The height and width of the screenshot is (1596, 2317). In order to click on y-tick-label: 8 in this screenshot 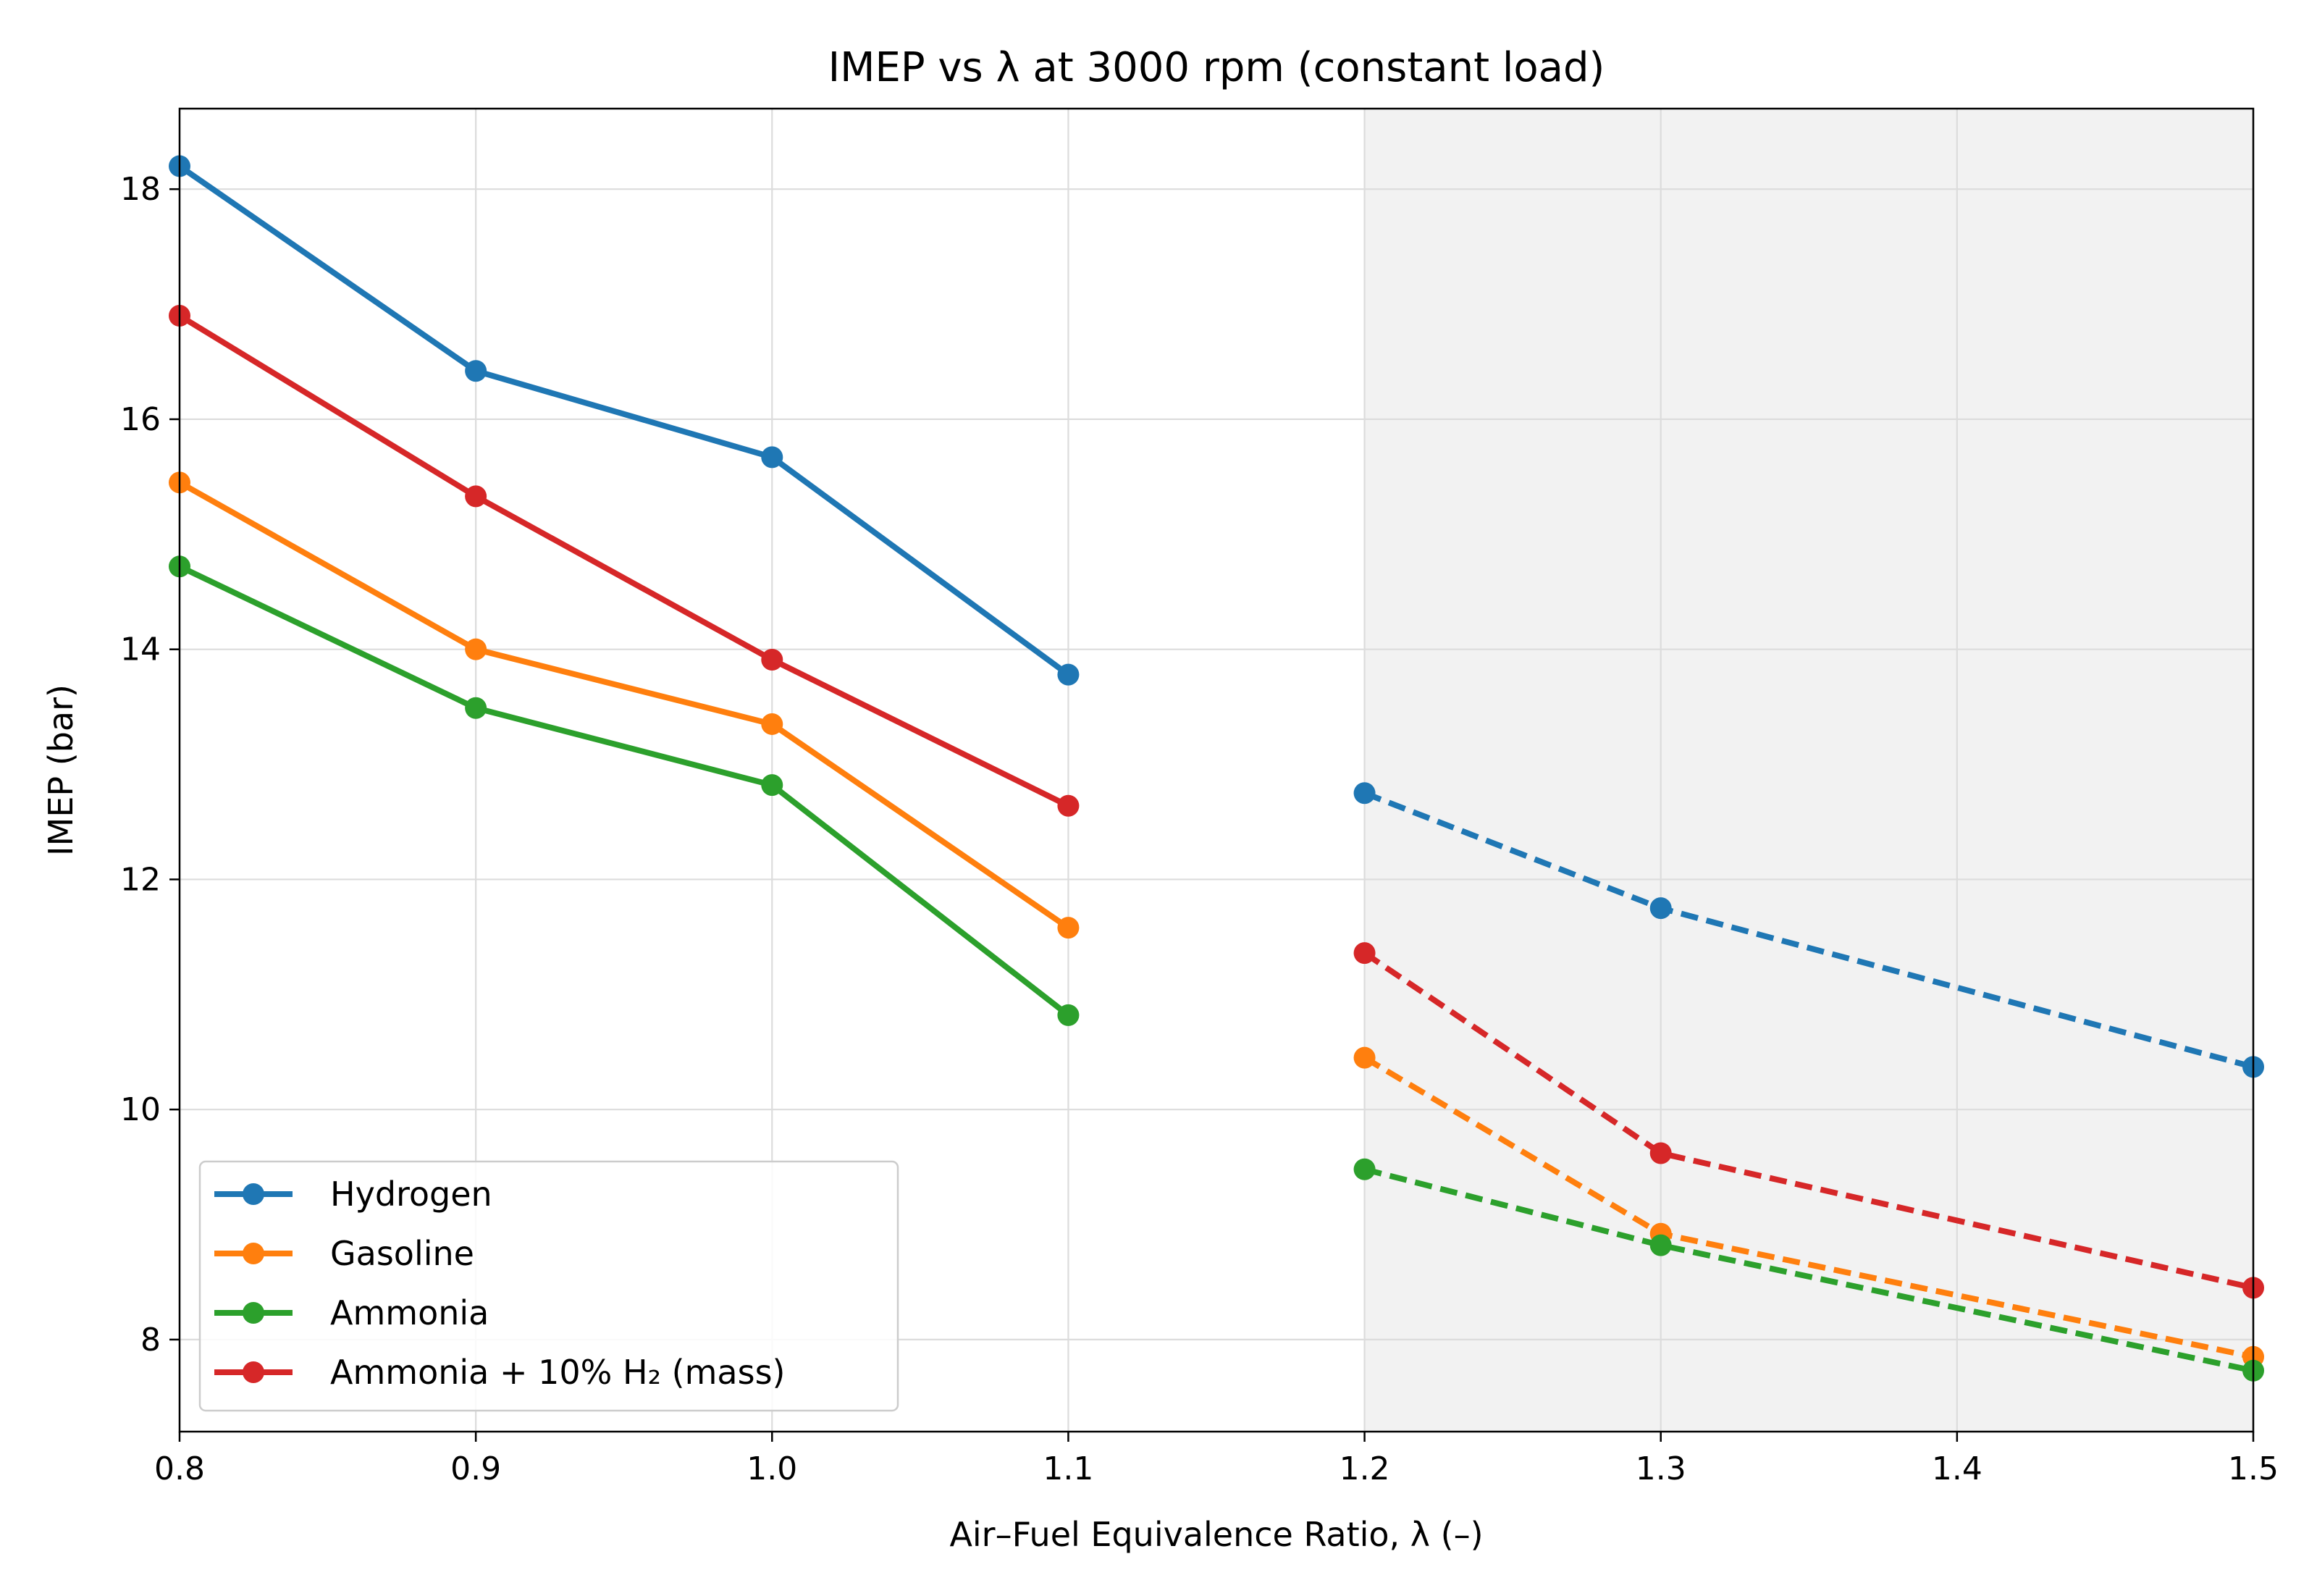, I will do `click(151, 1340)`.